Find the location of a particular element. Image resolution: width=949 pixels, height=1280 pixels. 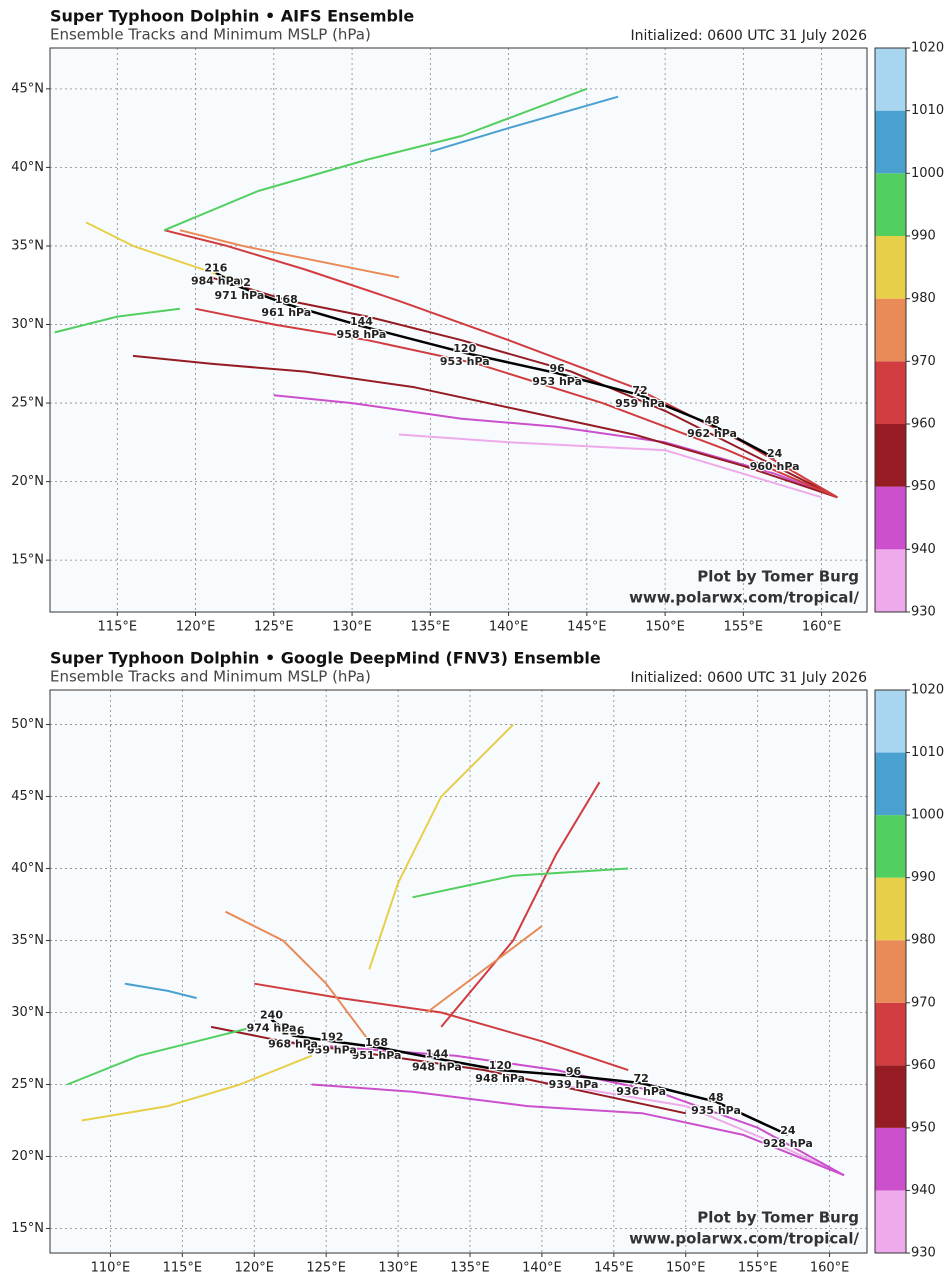

hour-label: 240 is located at coordinates (271, 1015).